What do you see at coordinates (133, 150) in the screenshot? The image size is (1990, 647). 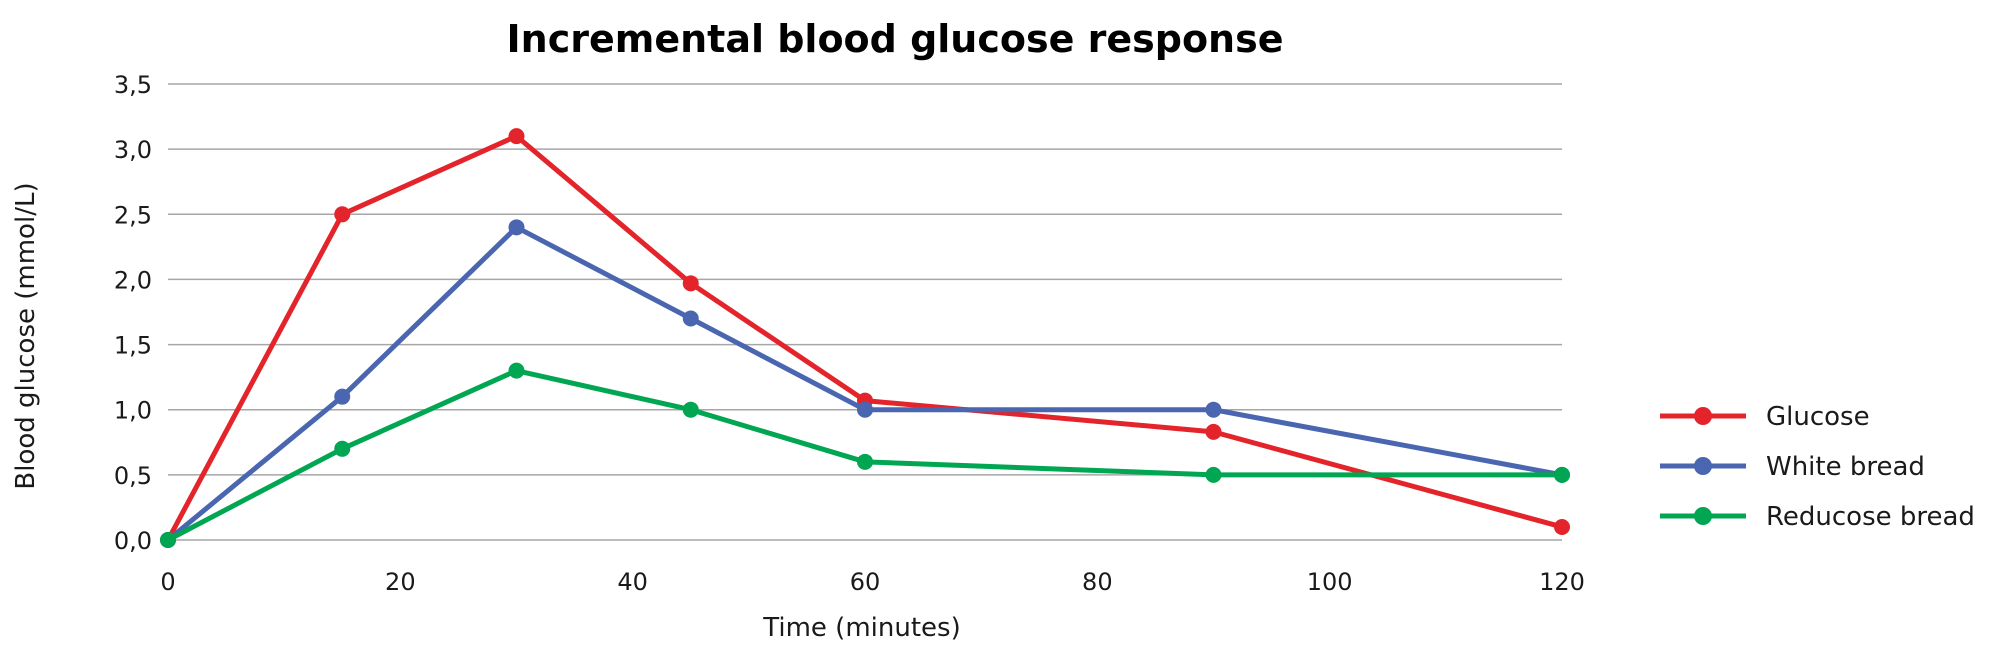 I see `y-tick-label: 3,0` at bounding box center [133, 150].